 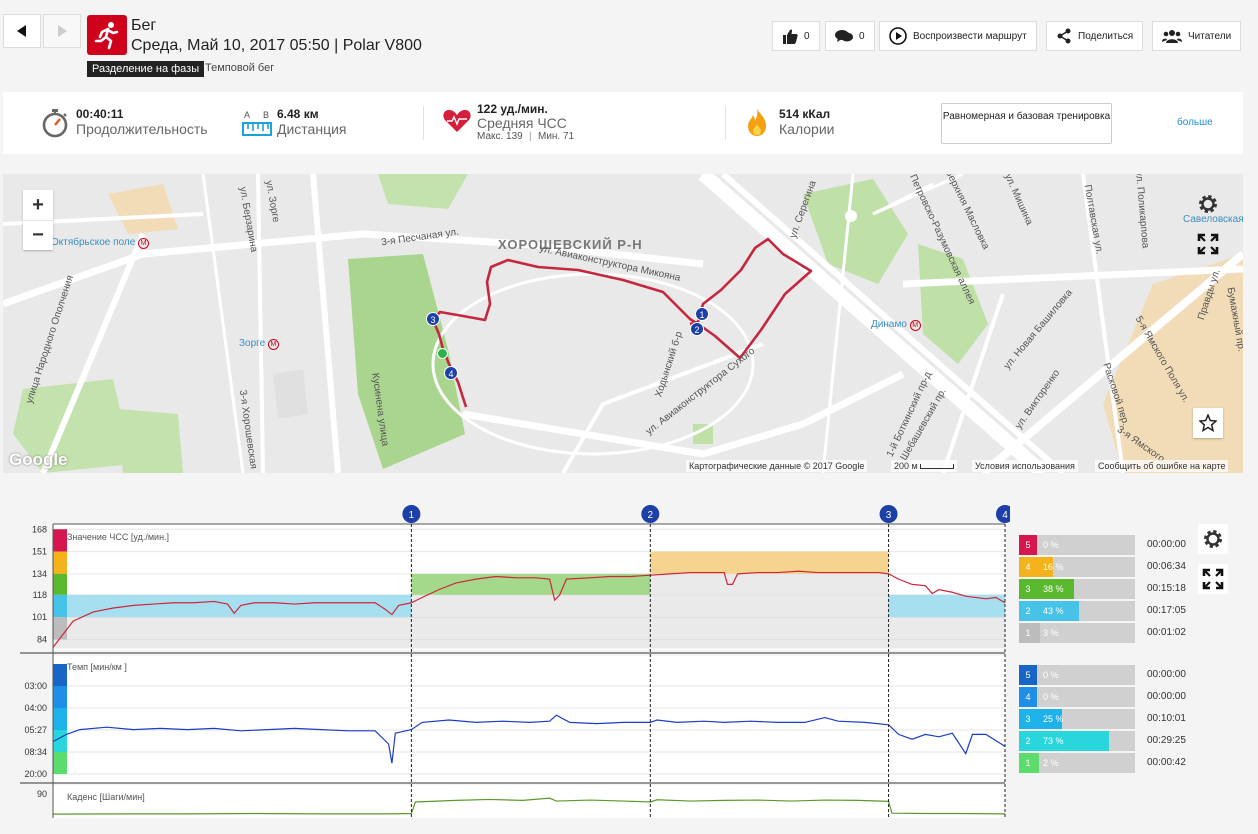 I want to click on back-button, so click(x=22, y=31).